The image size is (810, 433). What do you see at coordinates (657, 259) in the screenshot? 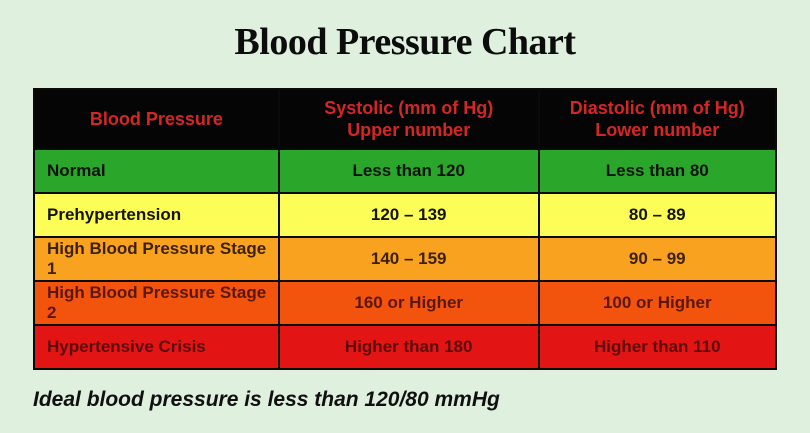
I see `cell-diastolic: 90 – 99` at bounding box center [657, 259].